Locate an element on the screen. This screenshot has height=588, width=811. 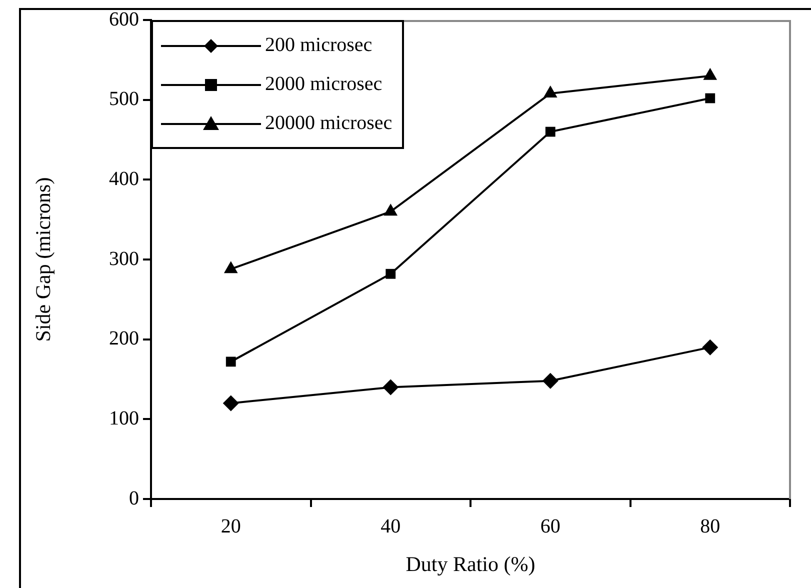
y-tick-label: 200 is located at coordinates (124, 339).